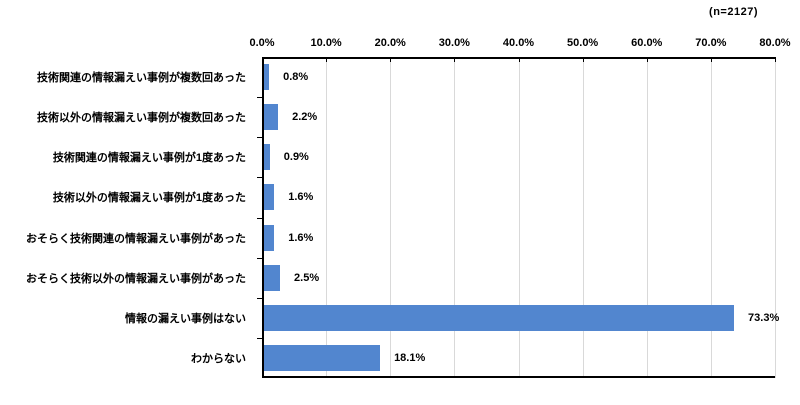  I want to click on category-label: 技術以外の情報漏えい事例が複数回あった, so click(141, 118).